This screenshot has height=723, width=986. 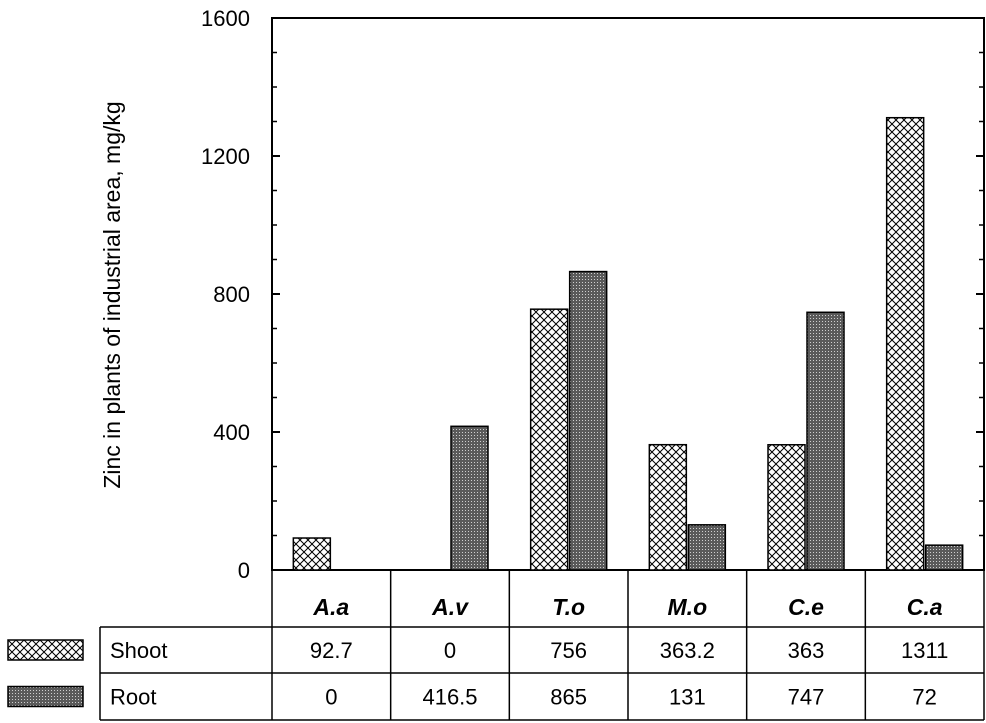 I want to click on category-label: M.o, so click(x=688, y=607).